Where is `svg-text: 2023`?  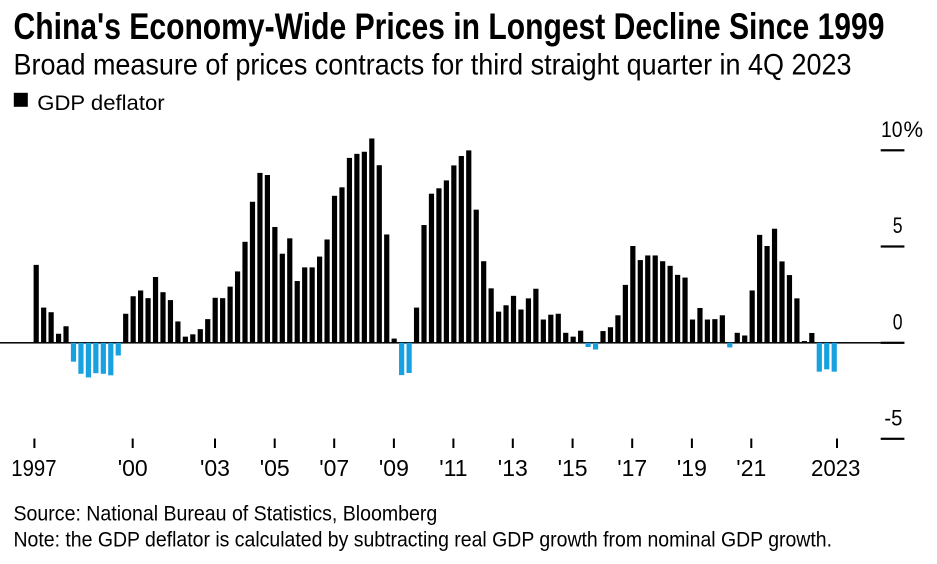
svg-text: 2023 is located at coordinates (835, 468).